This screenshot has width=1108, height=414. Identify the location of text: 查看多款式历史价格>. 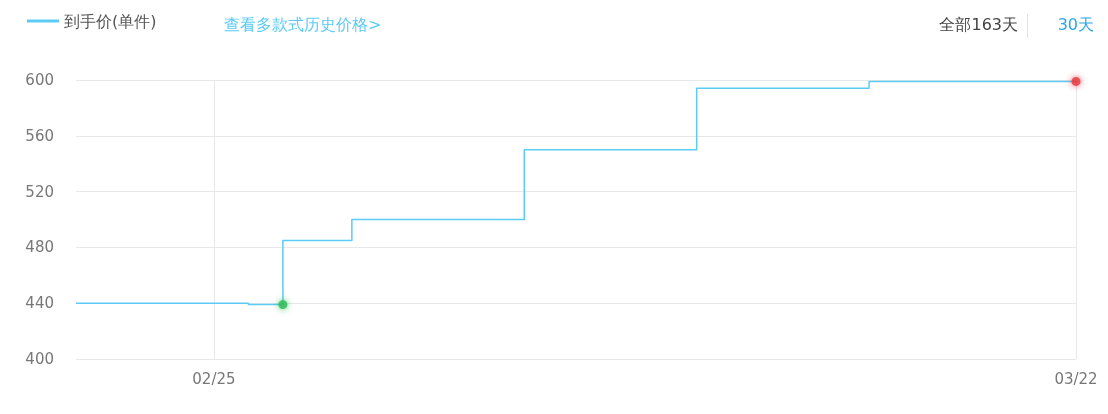
(303, 24).